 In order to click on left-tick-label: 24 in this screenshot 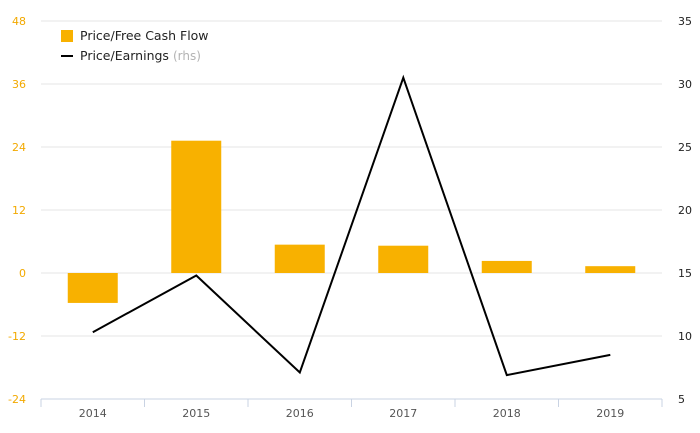, I will do `click(19, 147)`.